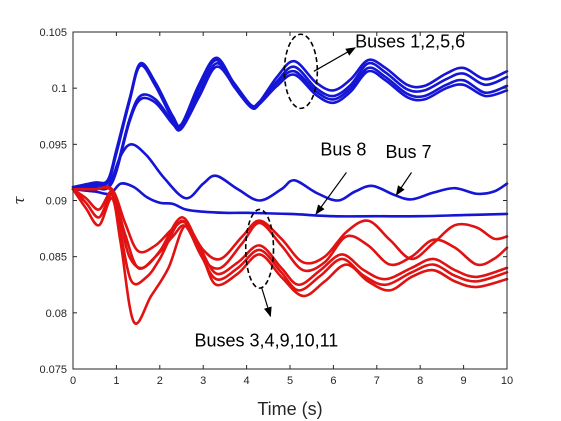  I want to click on annotation-label-2: Bus 8, so click(343, 150).